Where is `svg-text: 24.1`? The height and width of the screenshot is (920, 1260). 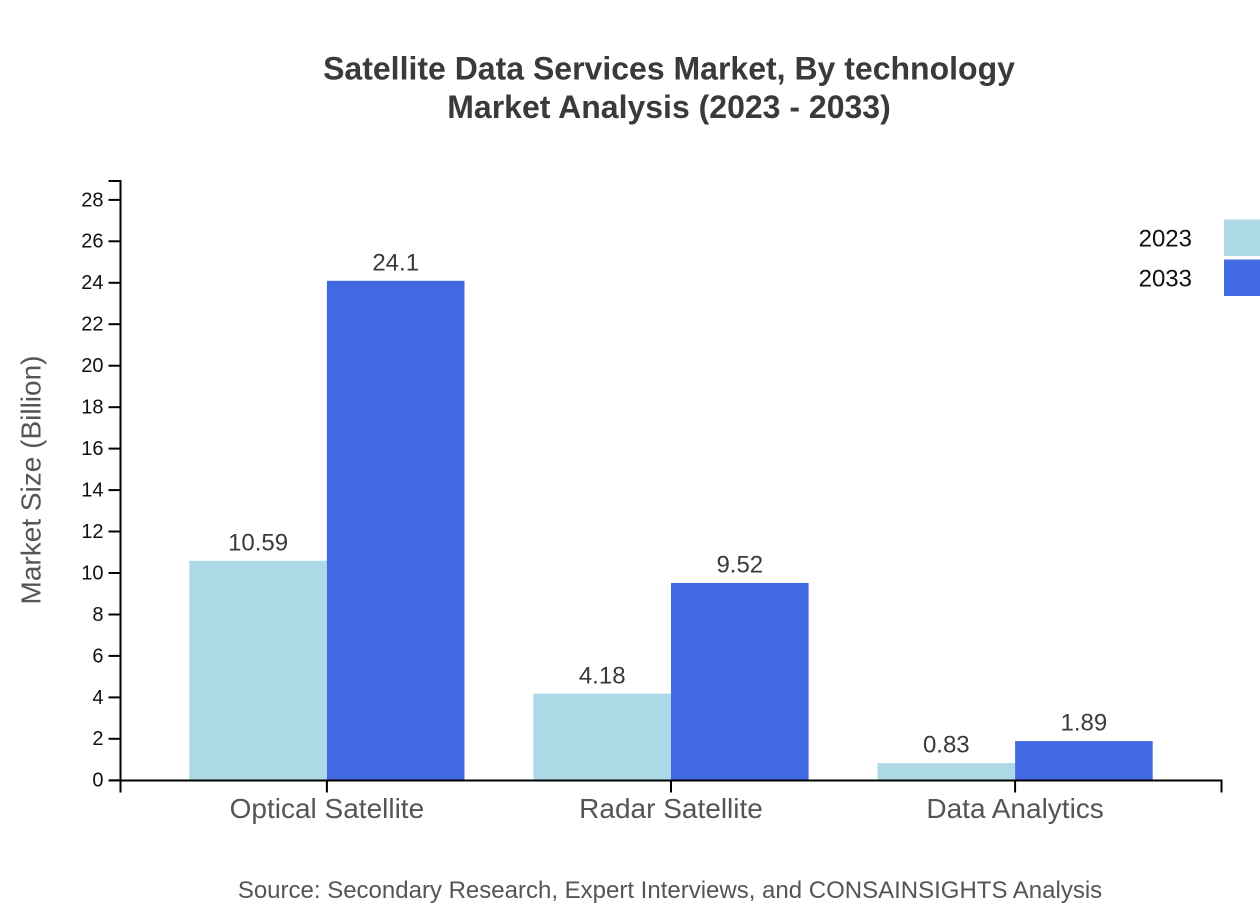
svg-text: 24.1 is located at coordinates (395, 262).